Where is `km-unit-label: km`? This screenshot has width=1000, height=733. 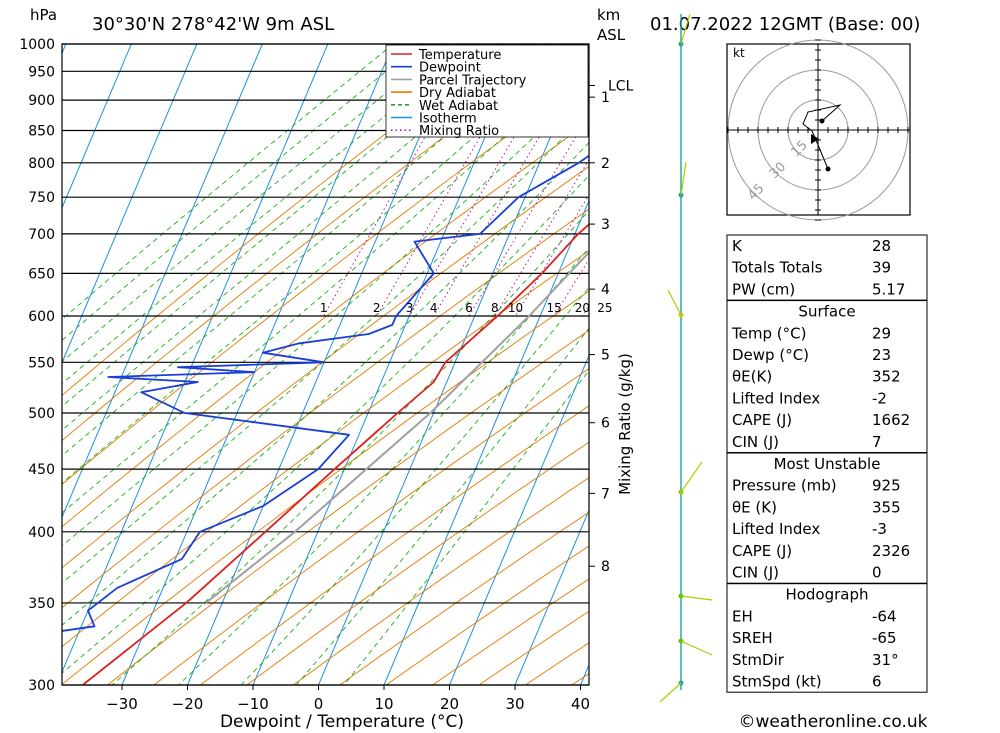 km-unit-label: km is located at coordinates (608, 15).